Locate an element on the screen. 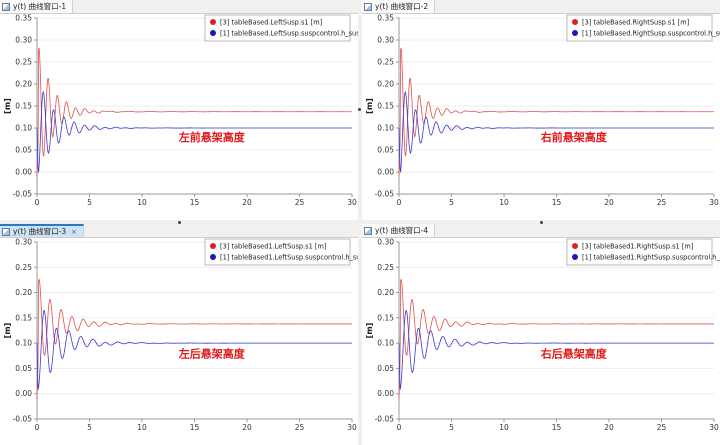 The image size is (720, 445). tab-label: y(t) 曲线窗口-1 is located at coordinates (40, 6).